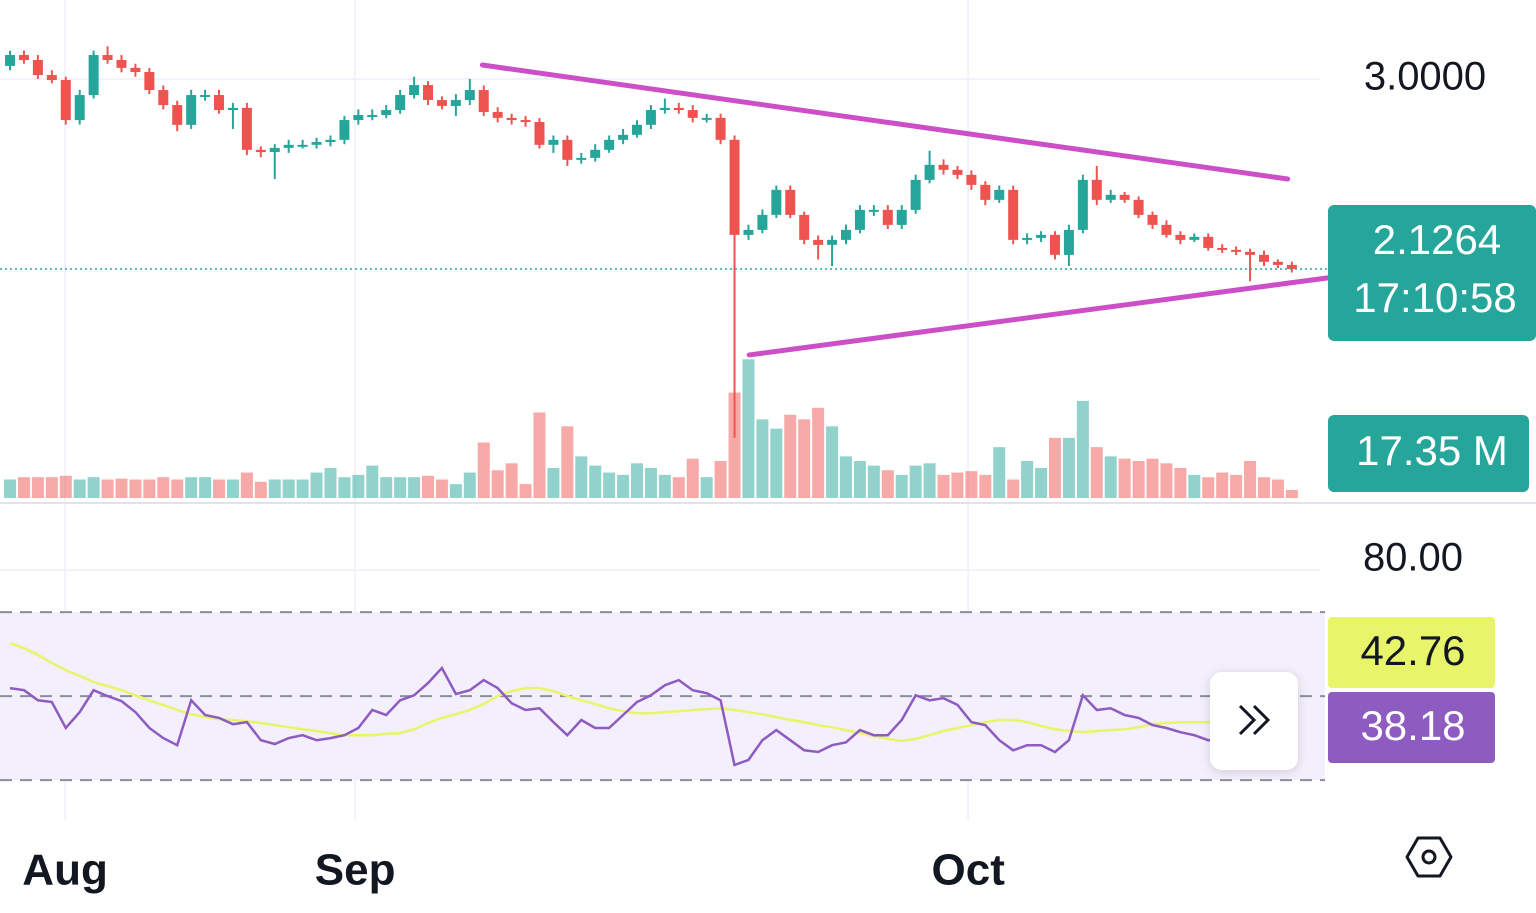 This screenshot has height=913, width=1536. I want to click on rsi-ma-badge-value: 42.76, so click(1412, 650).